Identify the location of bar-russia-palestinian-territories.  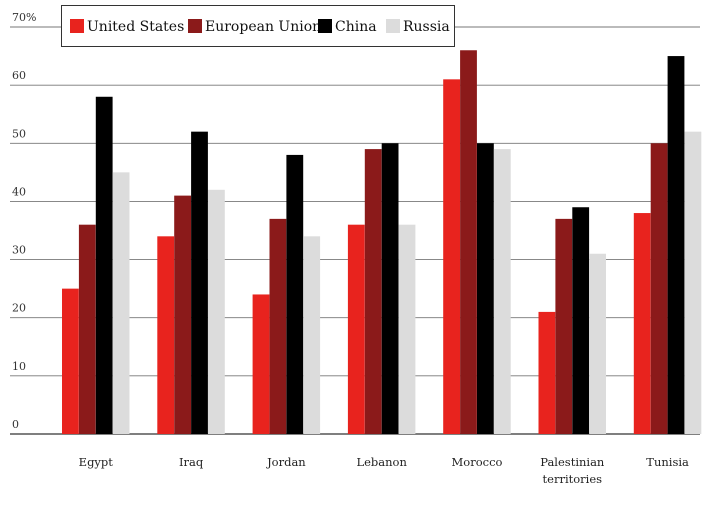
(597, 343).